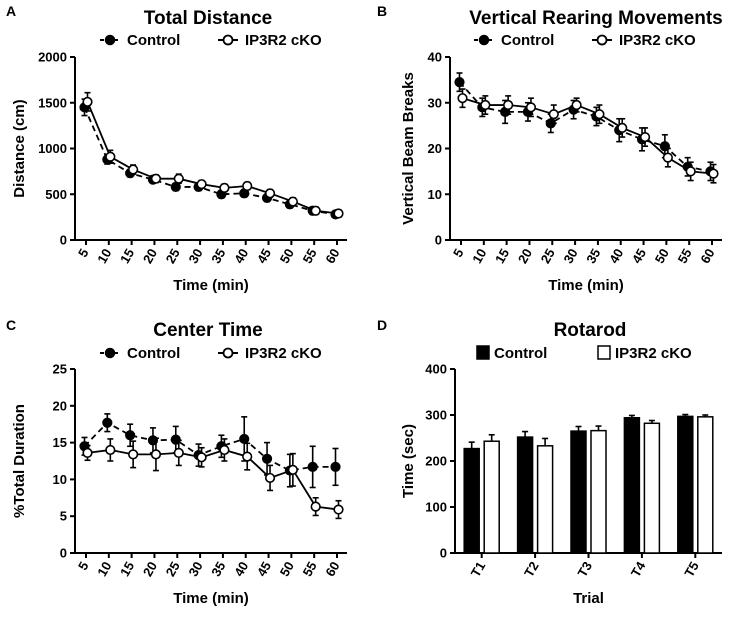 The height and width of the screenshot is (617, 737). What do you see at coordinates (382, 325) in the screenshot?
I see `panel-letter: D` at bounding box center [382, 325].